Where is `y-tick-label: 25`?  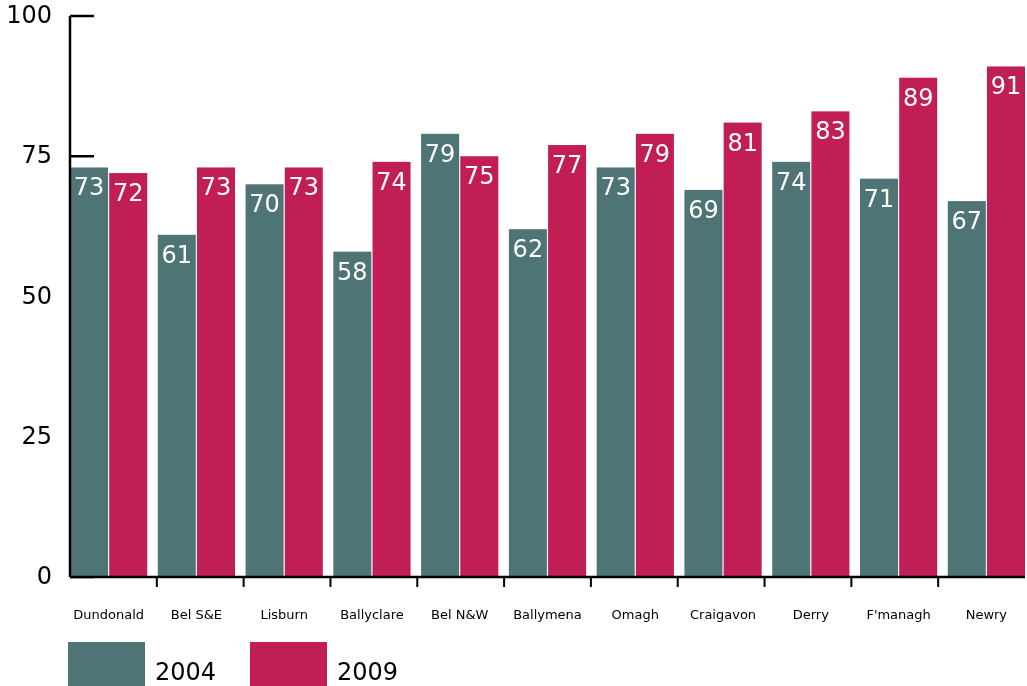 y-tick-label: 25 is located at coordinates (36, 435).